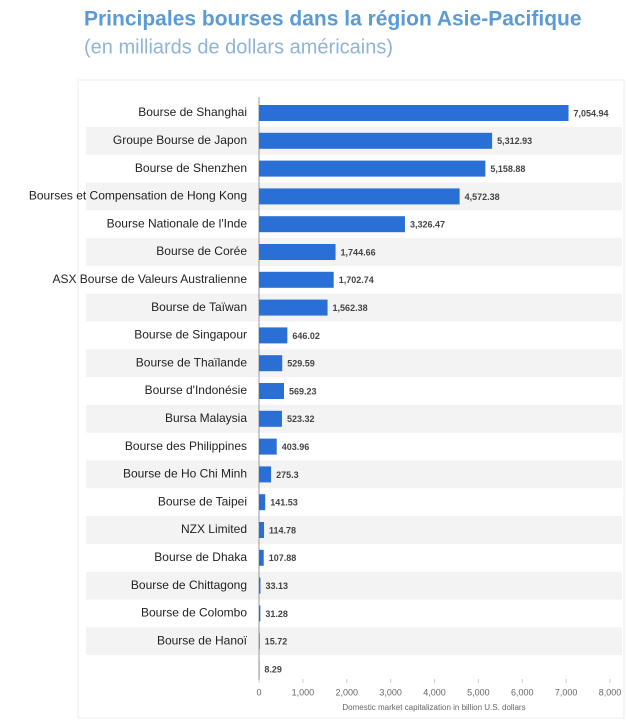 The image size is (626, 725). What do you see at coordinates (177, 223) in the screenshot?
I see `y-tick-label: Bourse Nationale de l'Inde` at bounding box center [177, 223].